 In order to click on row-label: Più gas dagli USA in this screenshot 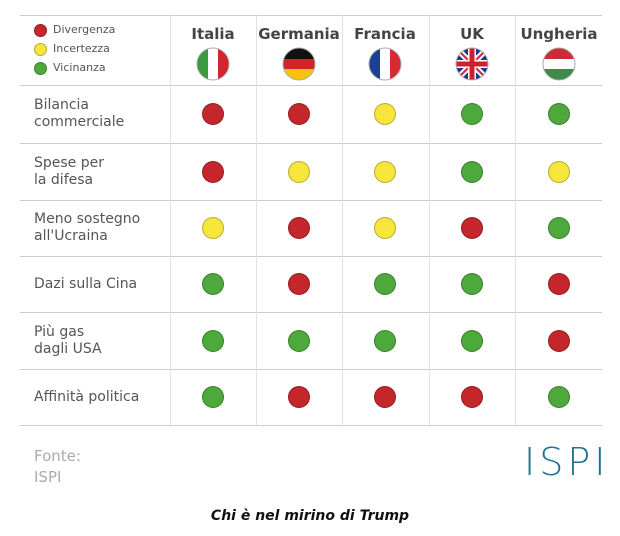, I will do `click(68, 340)`.